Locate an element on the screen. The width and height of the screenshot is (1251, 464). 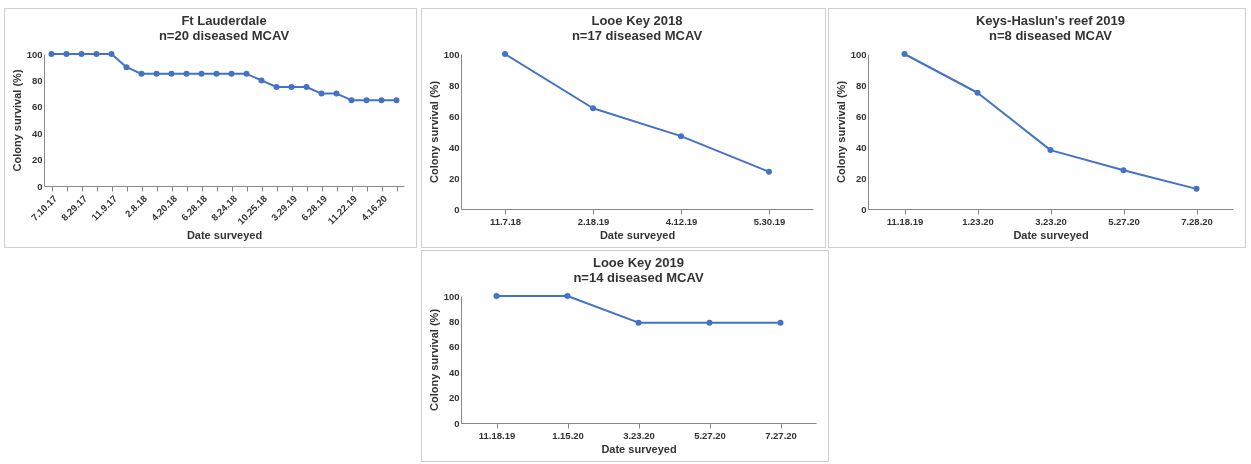
chart-subtitle: n=14 diseased MCAV is located at coordinates (638, 277).